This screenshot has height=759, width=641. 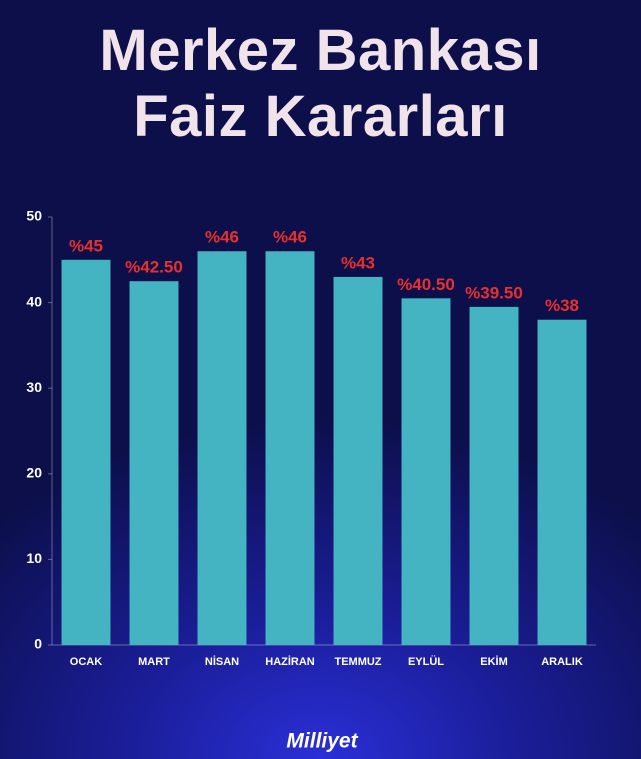 I want to click on x-tick-label: NİSAN, so click(x=222, y=661).